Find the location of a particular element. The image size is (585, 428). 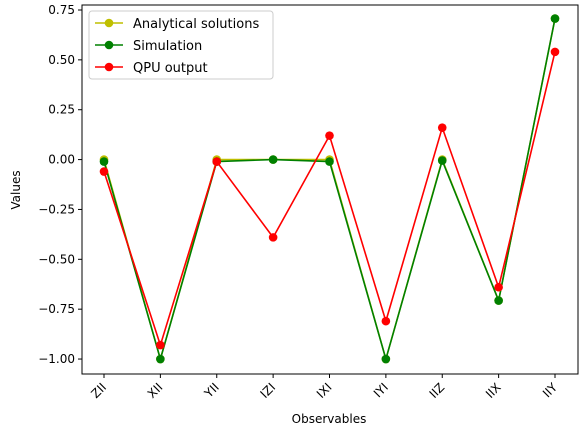

y-tick-label: −1.00 is located at coordinates (56, 359).